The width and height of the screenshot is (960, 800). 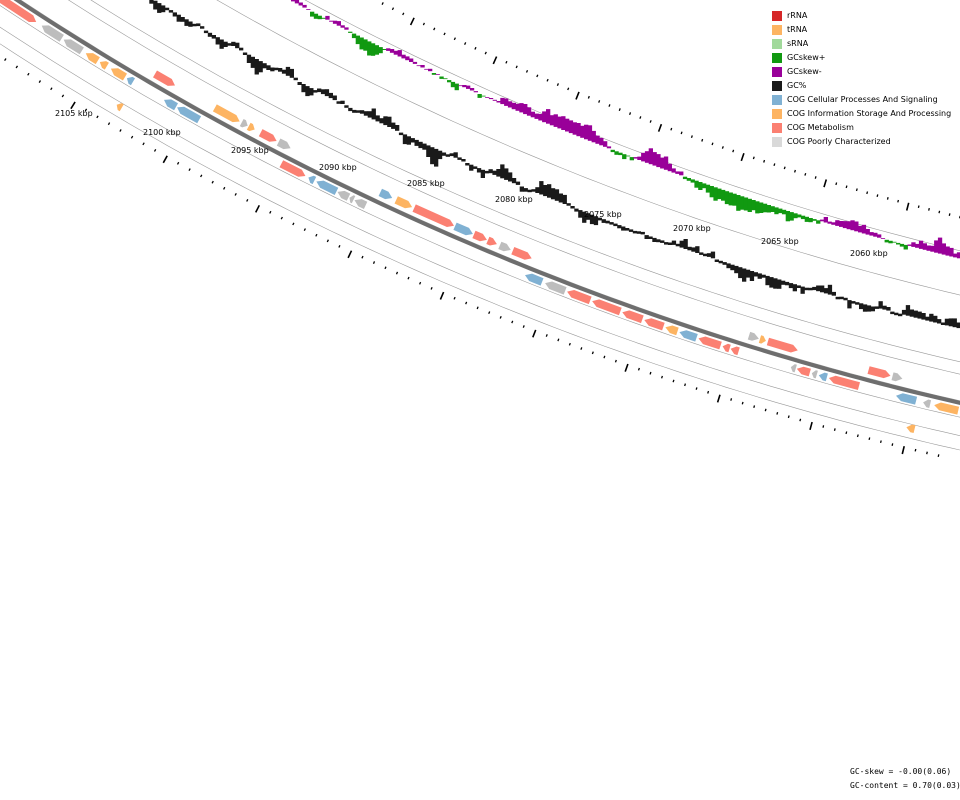 What do you see at coordinates (514, 199) in the screenshot?
I see `ruler-label: 2080 kbp` at bounding box center [514, 199].